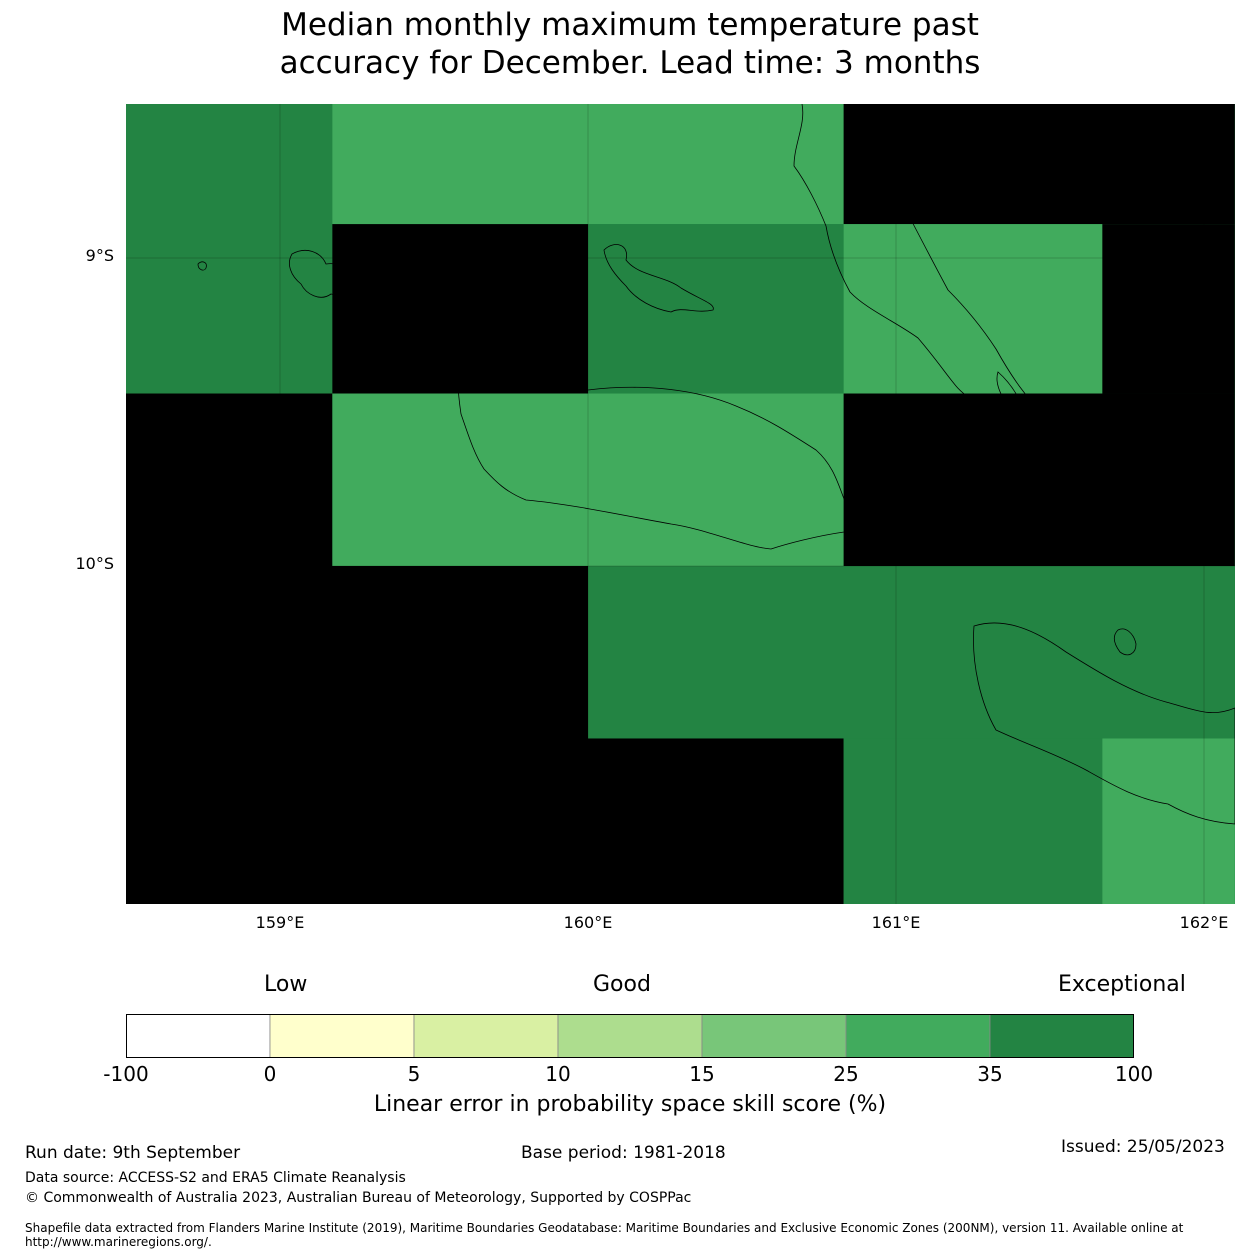  Describe the element at coordinates (990, 1074) in the screenshot. I see `colorbar-tick-6: 35` at that location.